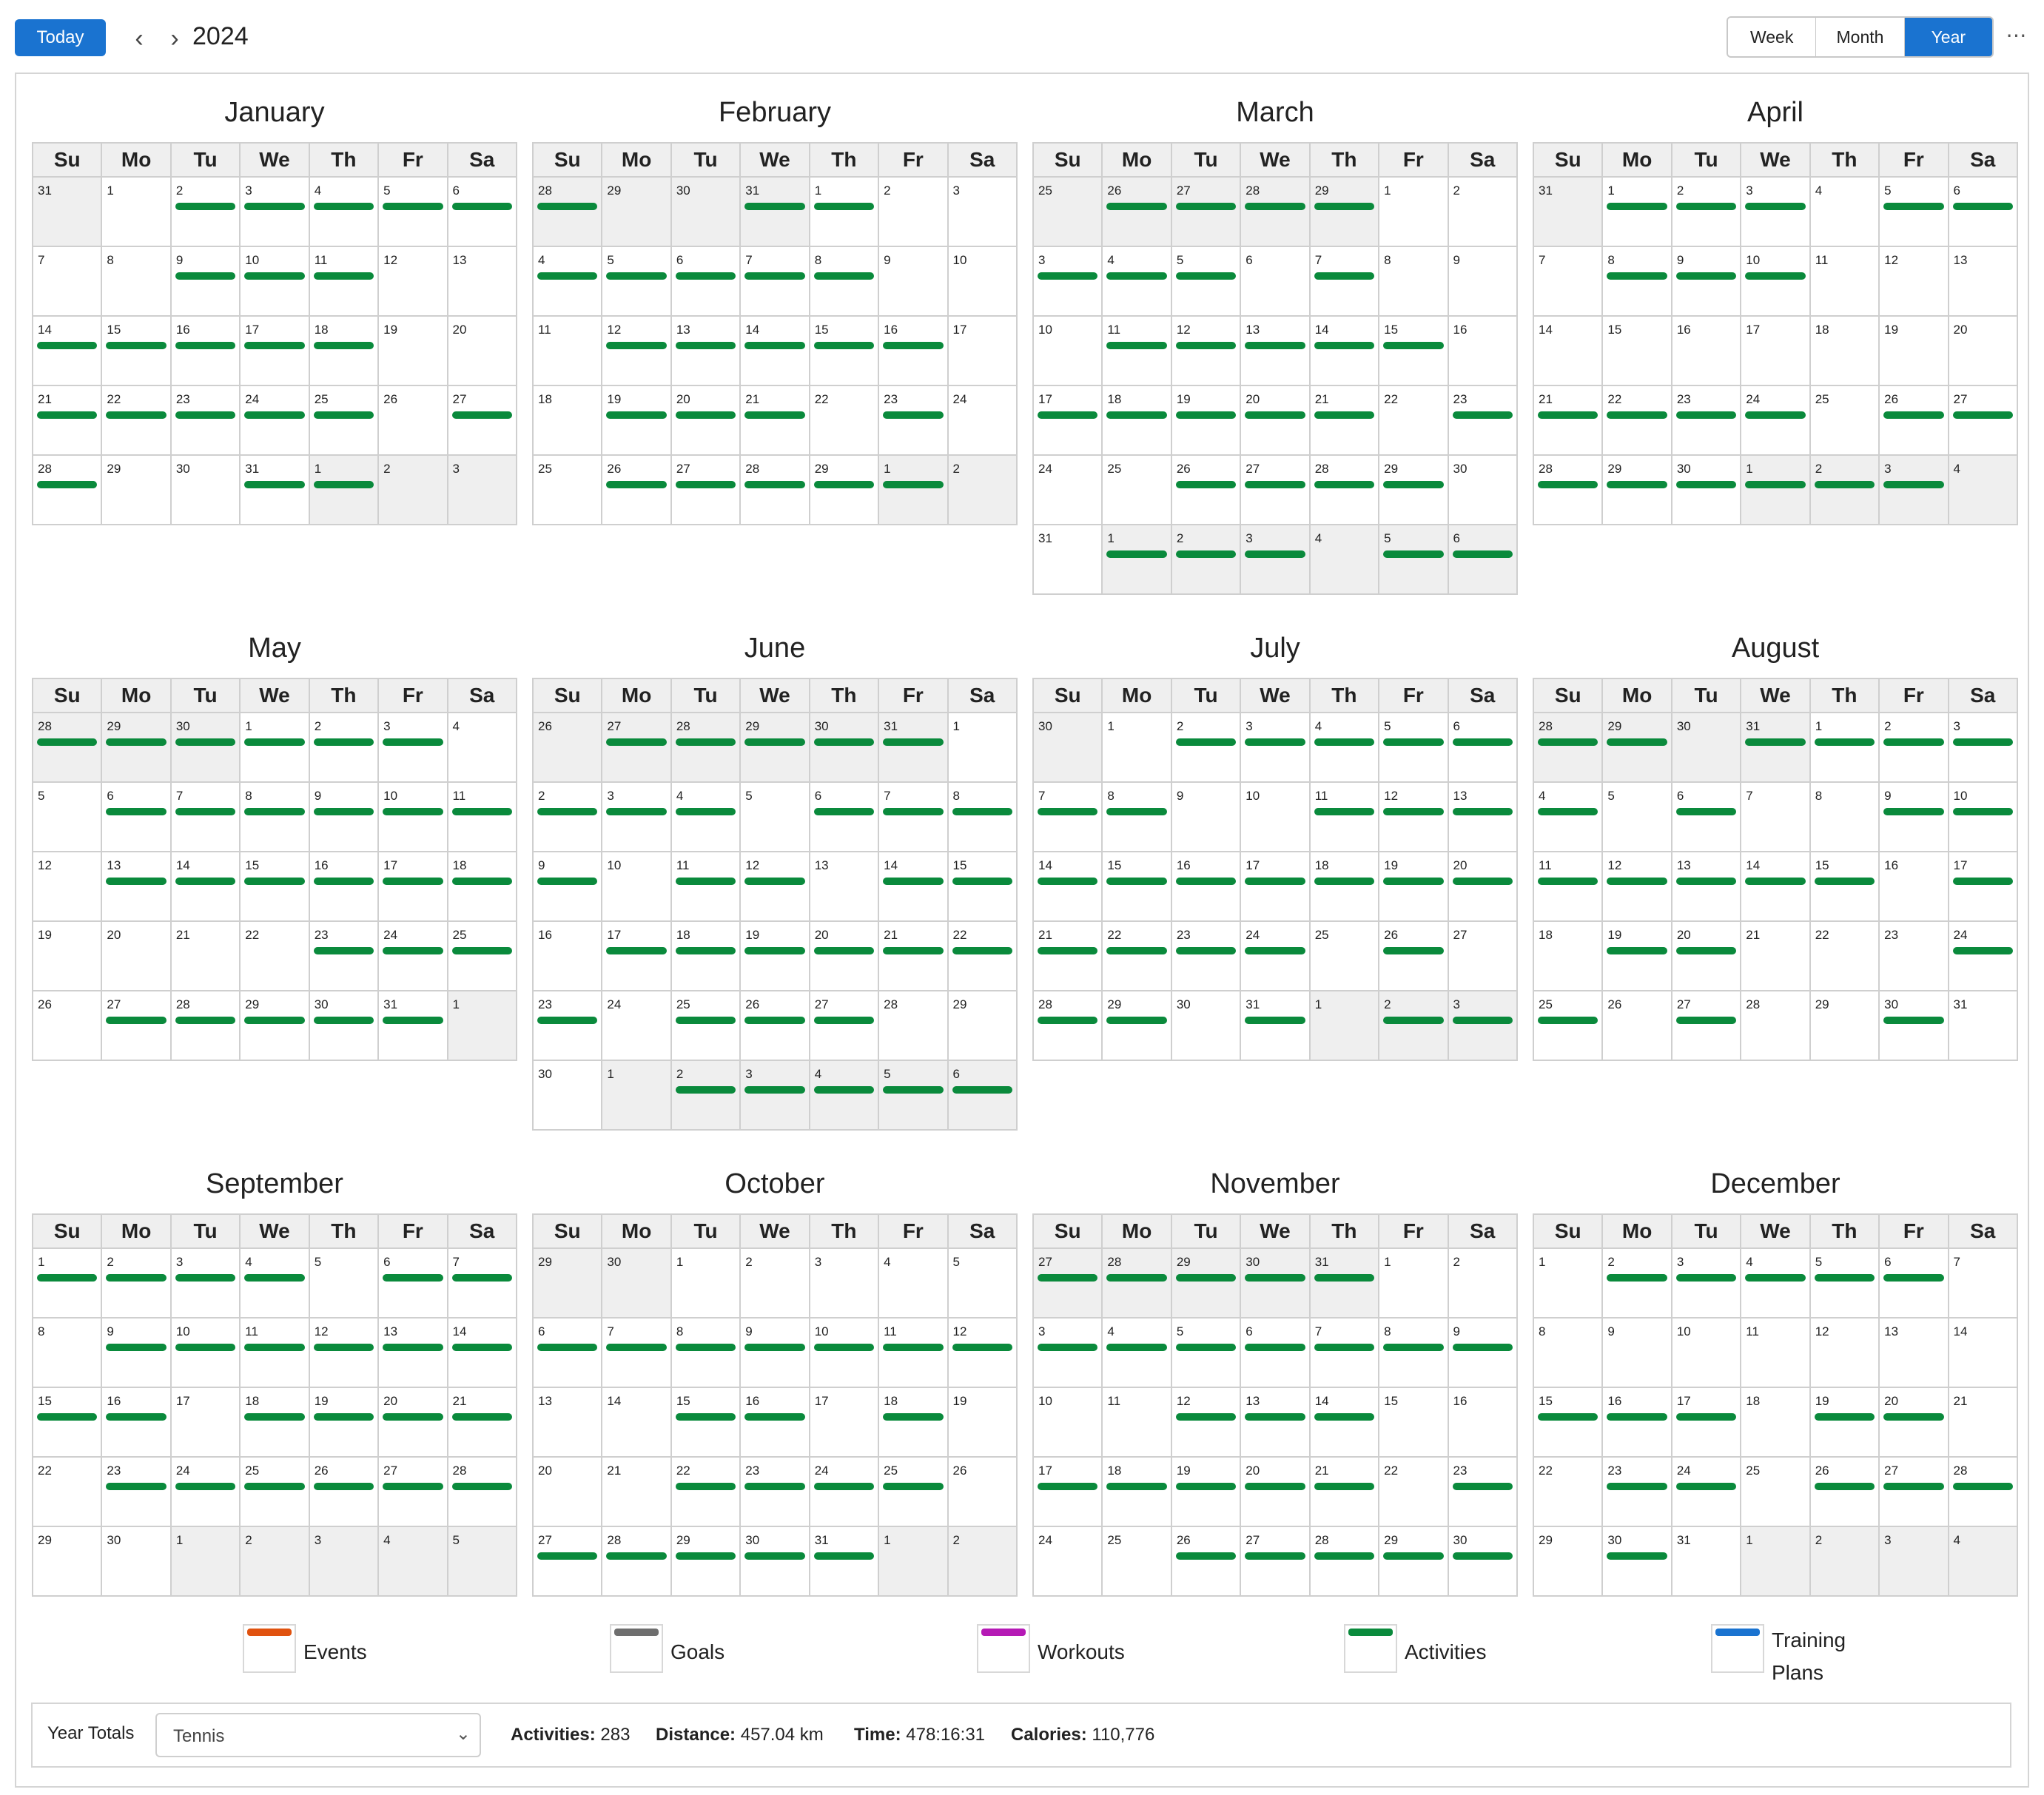 The image size is (2044, 1795). What do you see at coordinates (1776, 1422) in the screenshot?
I see `day-cell: 18` at bounding box center [1776, 1422].